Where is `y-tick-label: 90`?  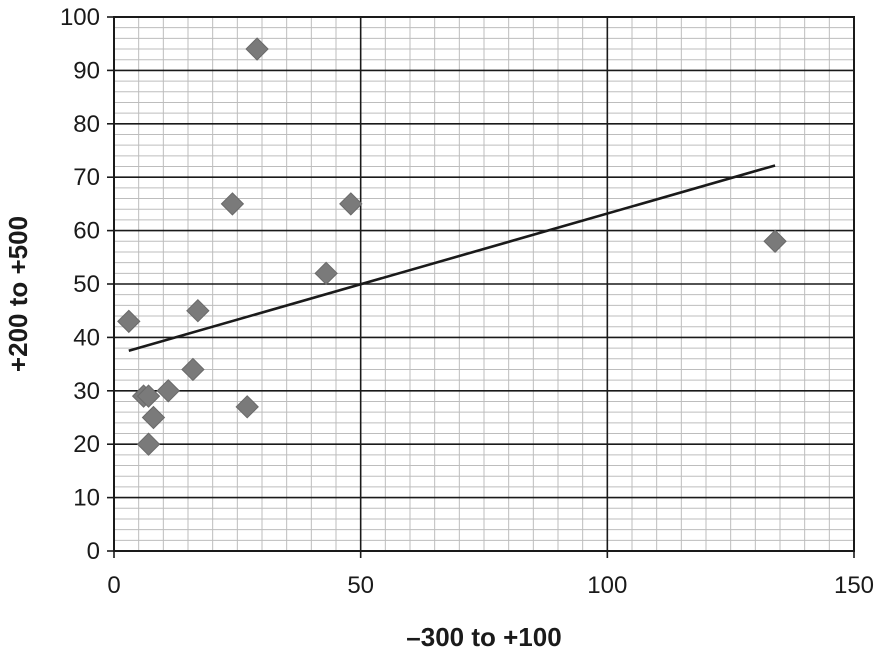
y-tick-label: 90 is located at coordinates (86, 70).